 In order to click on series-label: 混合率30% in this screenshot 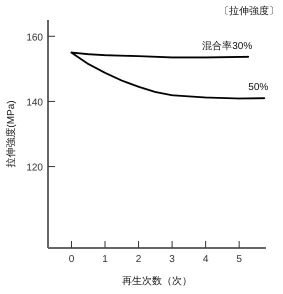, I will do `click(227, 46)`.